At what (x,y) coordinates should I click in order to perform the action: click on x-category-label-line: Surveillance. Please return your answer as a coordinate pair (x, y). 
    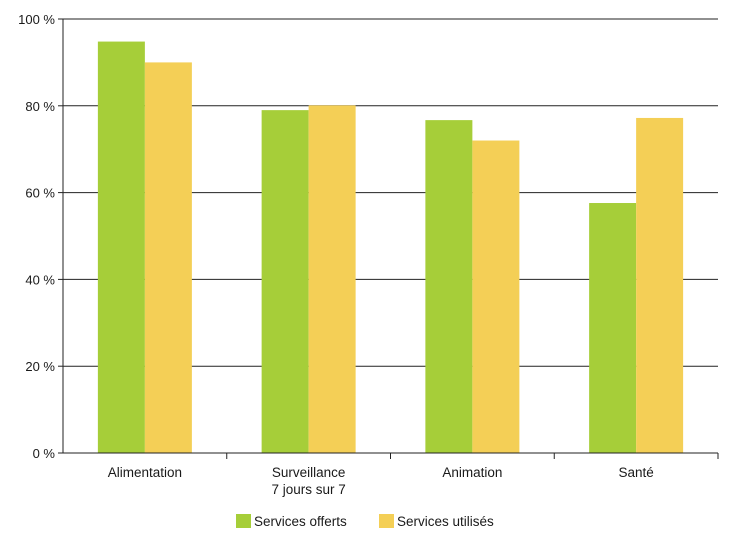
    Looking at the image, I should click on (309, 472).